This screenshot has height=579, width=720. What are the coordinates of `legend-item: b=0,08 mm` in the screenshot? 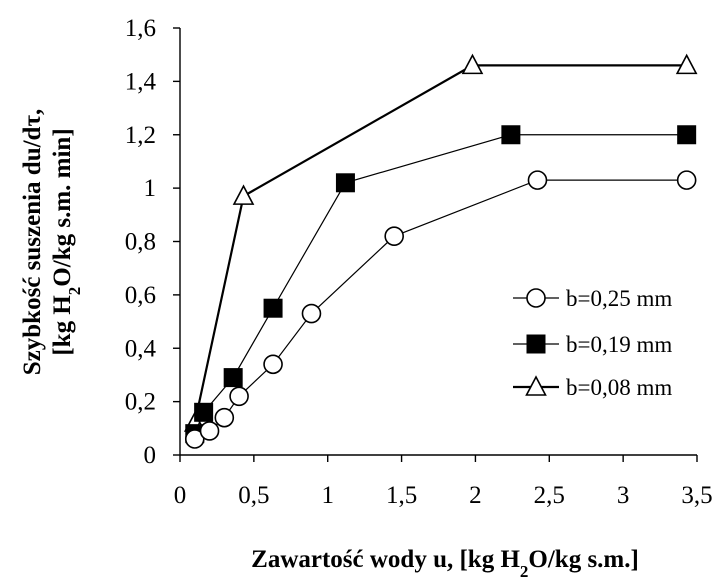 It's located at (592, 387).